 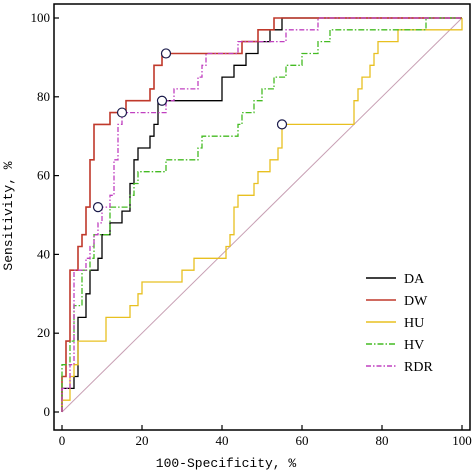 What do you see at coordinates (142, 440) in the screenshot?
I see `x-tick-label: 20` at bounding box center [142, 440].